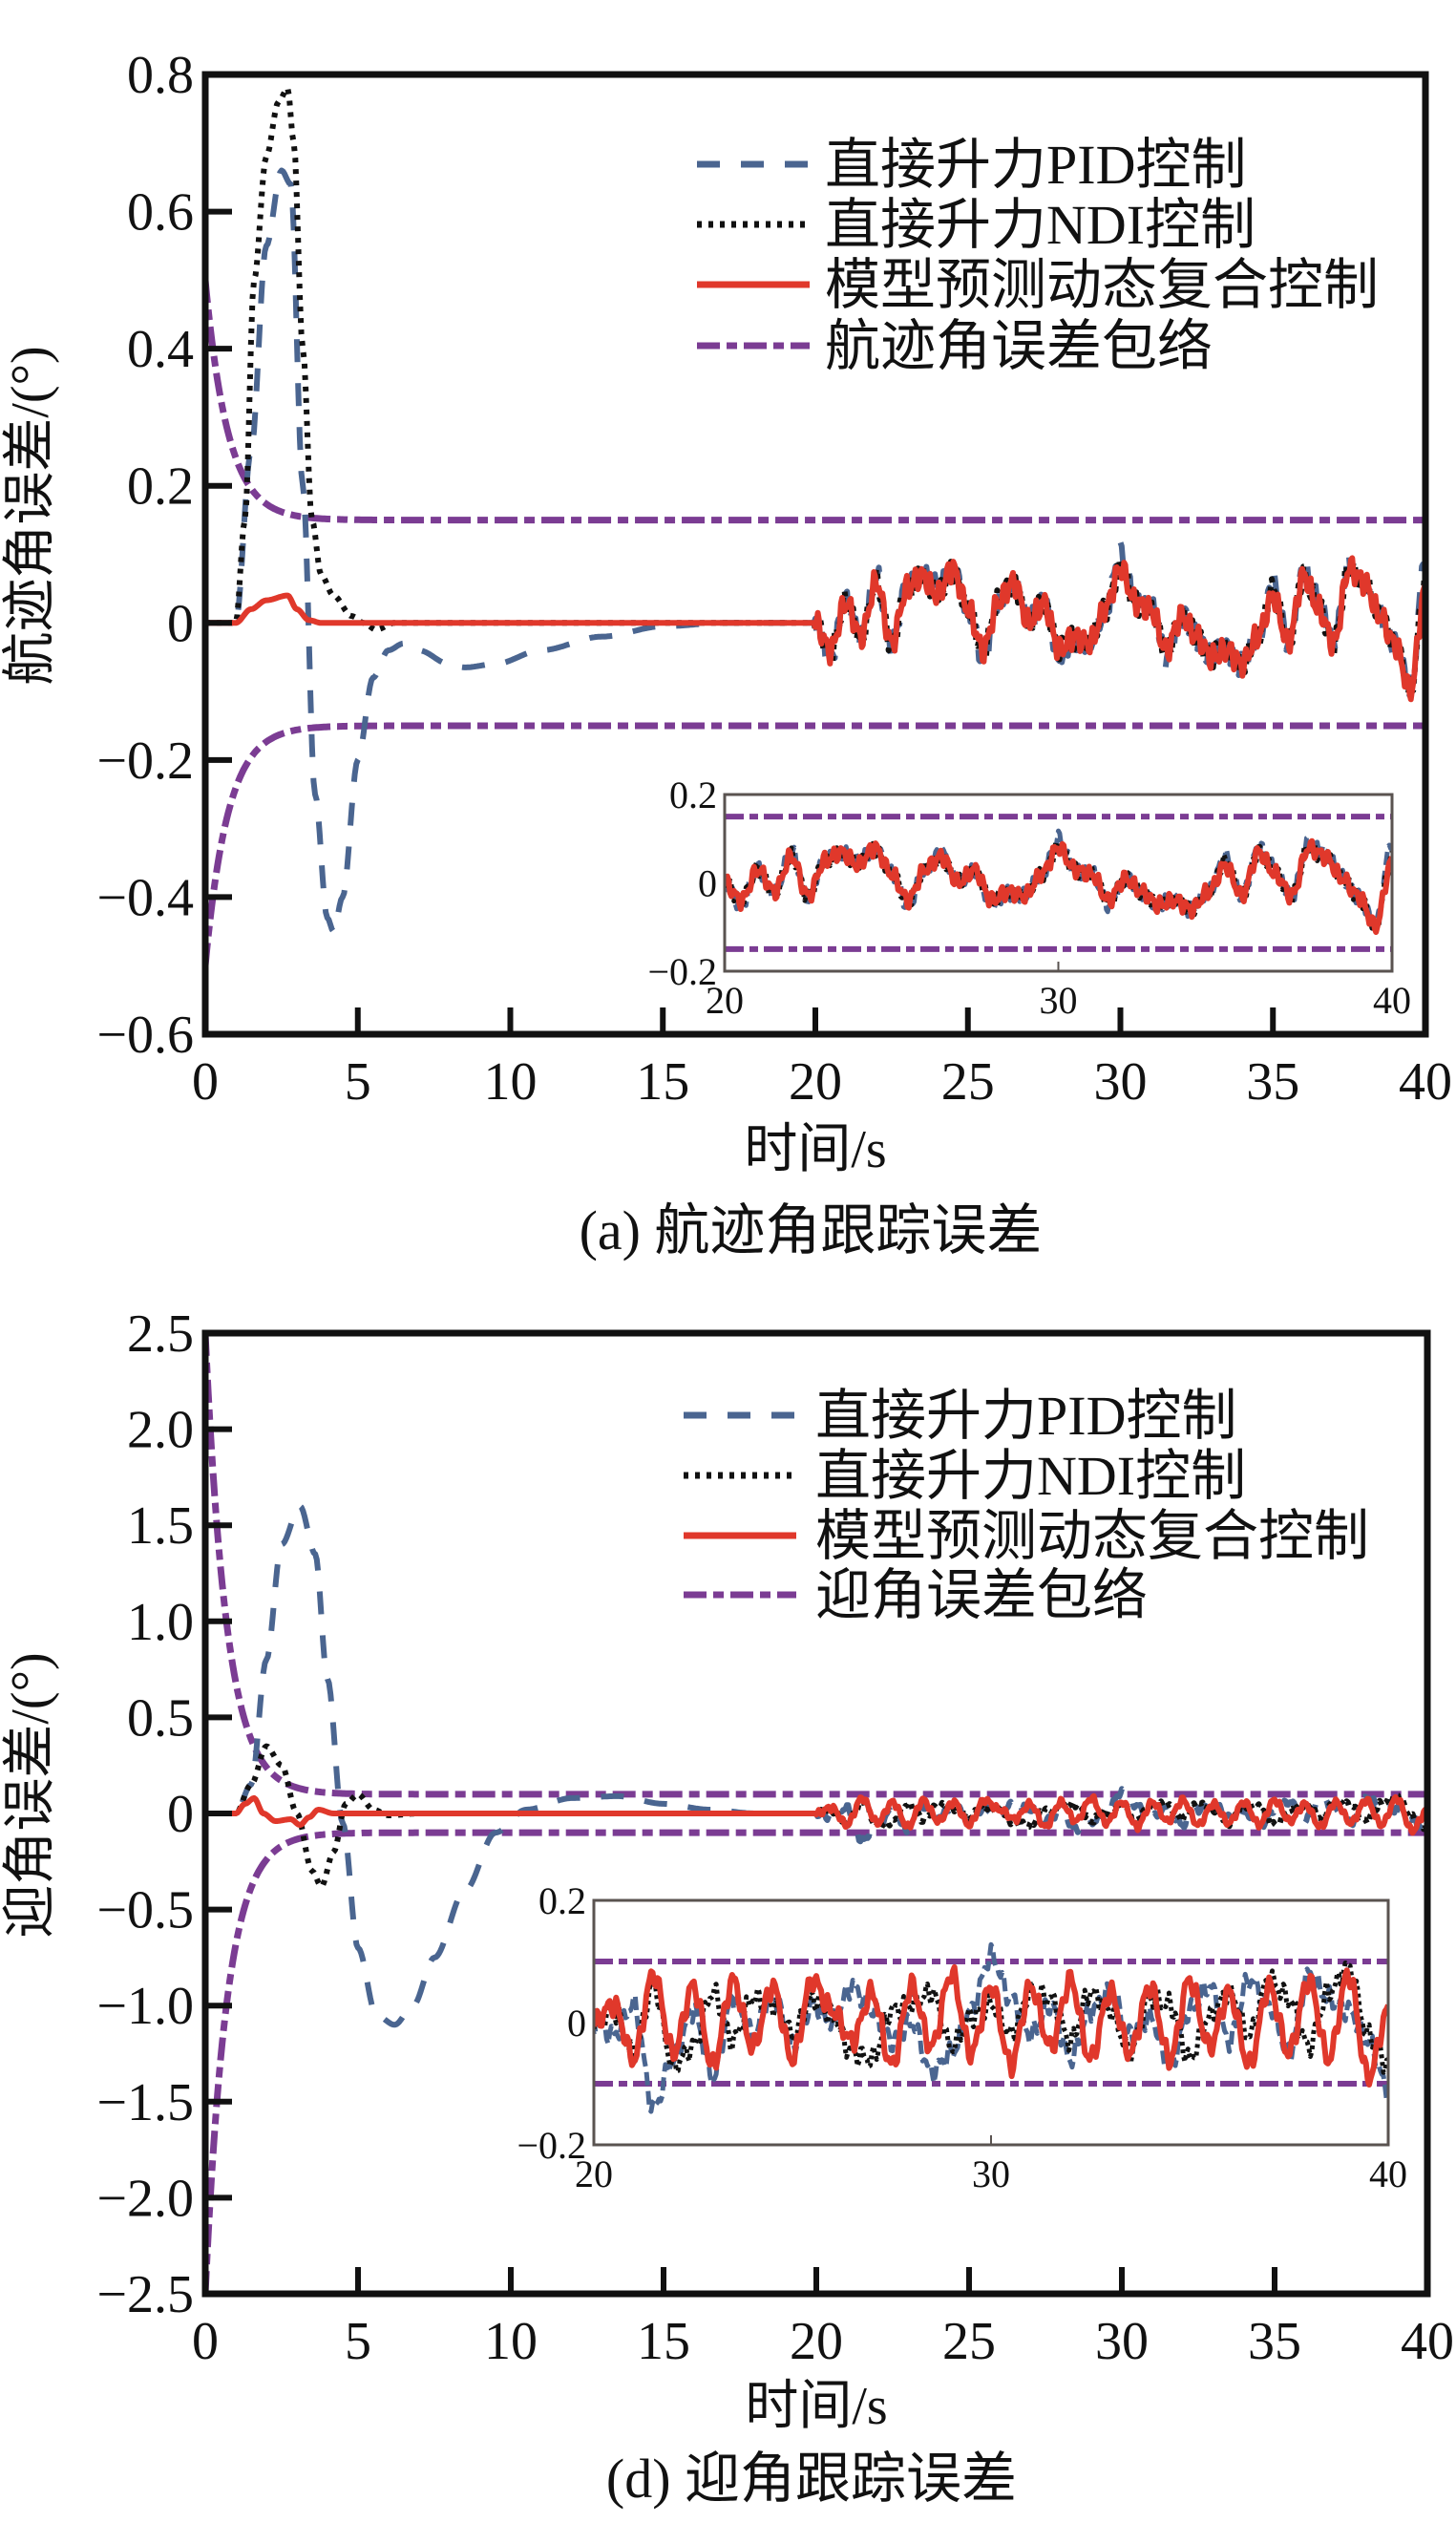  Describe the element at coordinates (161, 1718) in the screenshot. I see `y-tick-label: 0.5` at that location.